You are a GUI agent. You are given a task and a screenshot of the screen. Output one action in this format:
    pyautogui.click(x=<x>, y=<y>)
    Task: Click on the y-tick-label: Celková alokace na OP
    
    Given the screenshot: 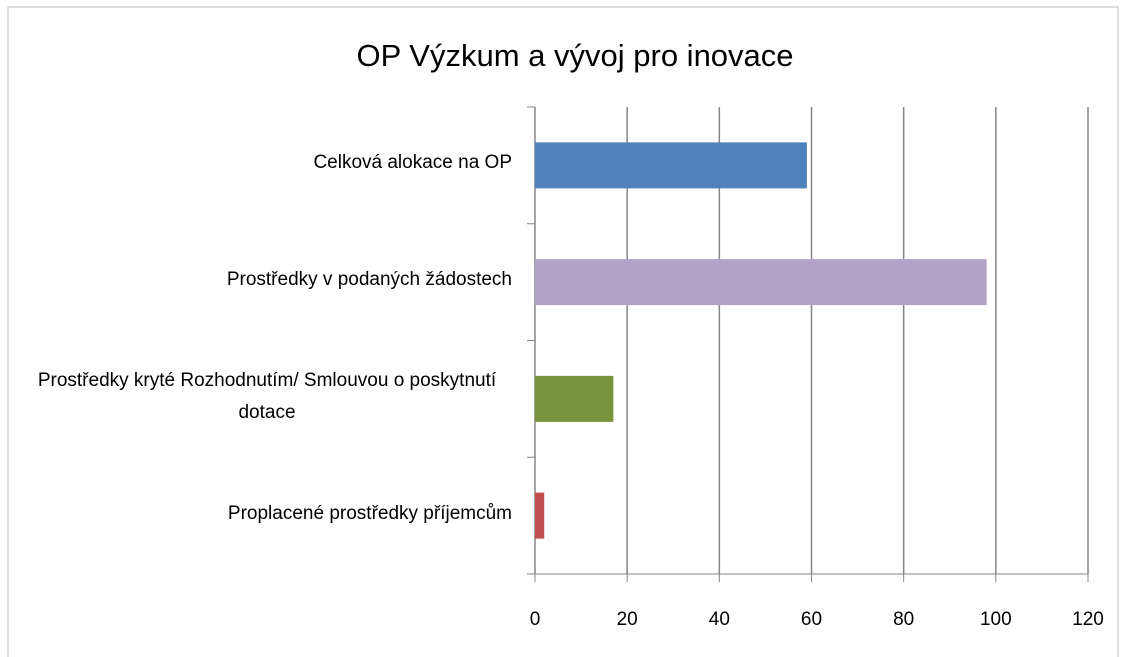 What is the action you would take?
    pyautogui.click(x=412, y=163)
    